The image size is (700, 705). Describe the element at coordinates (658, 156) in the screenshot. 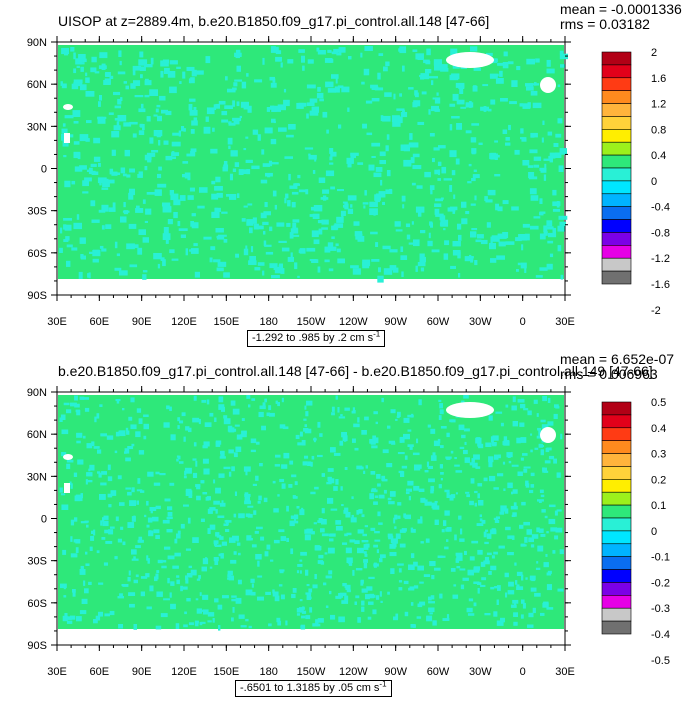

I see `colorbar-label: 0.4` at that location.